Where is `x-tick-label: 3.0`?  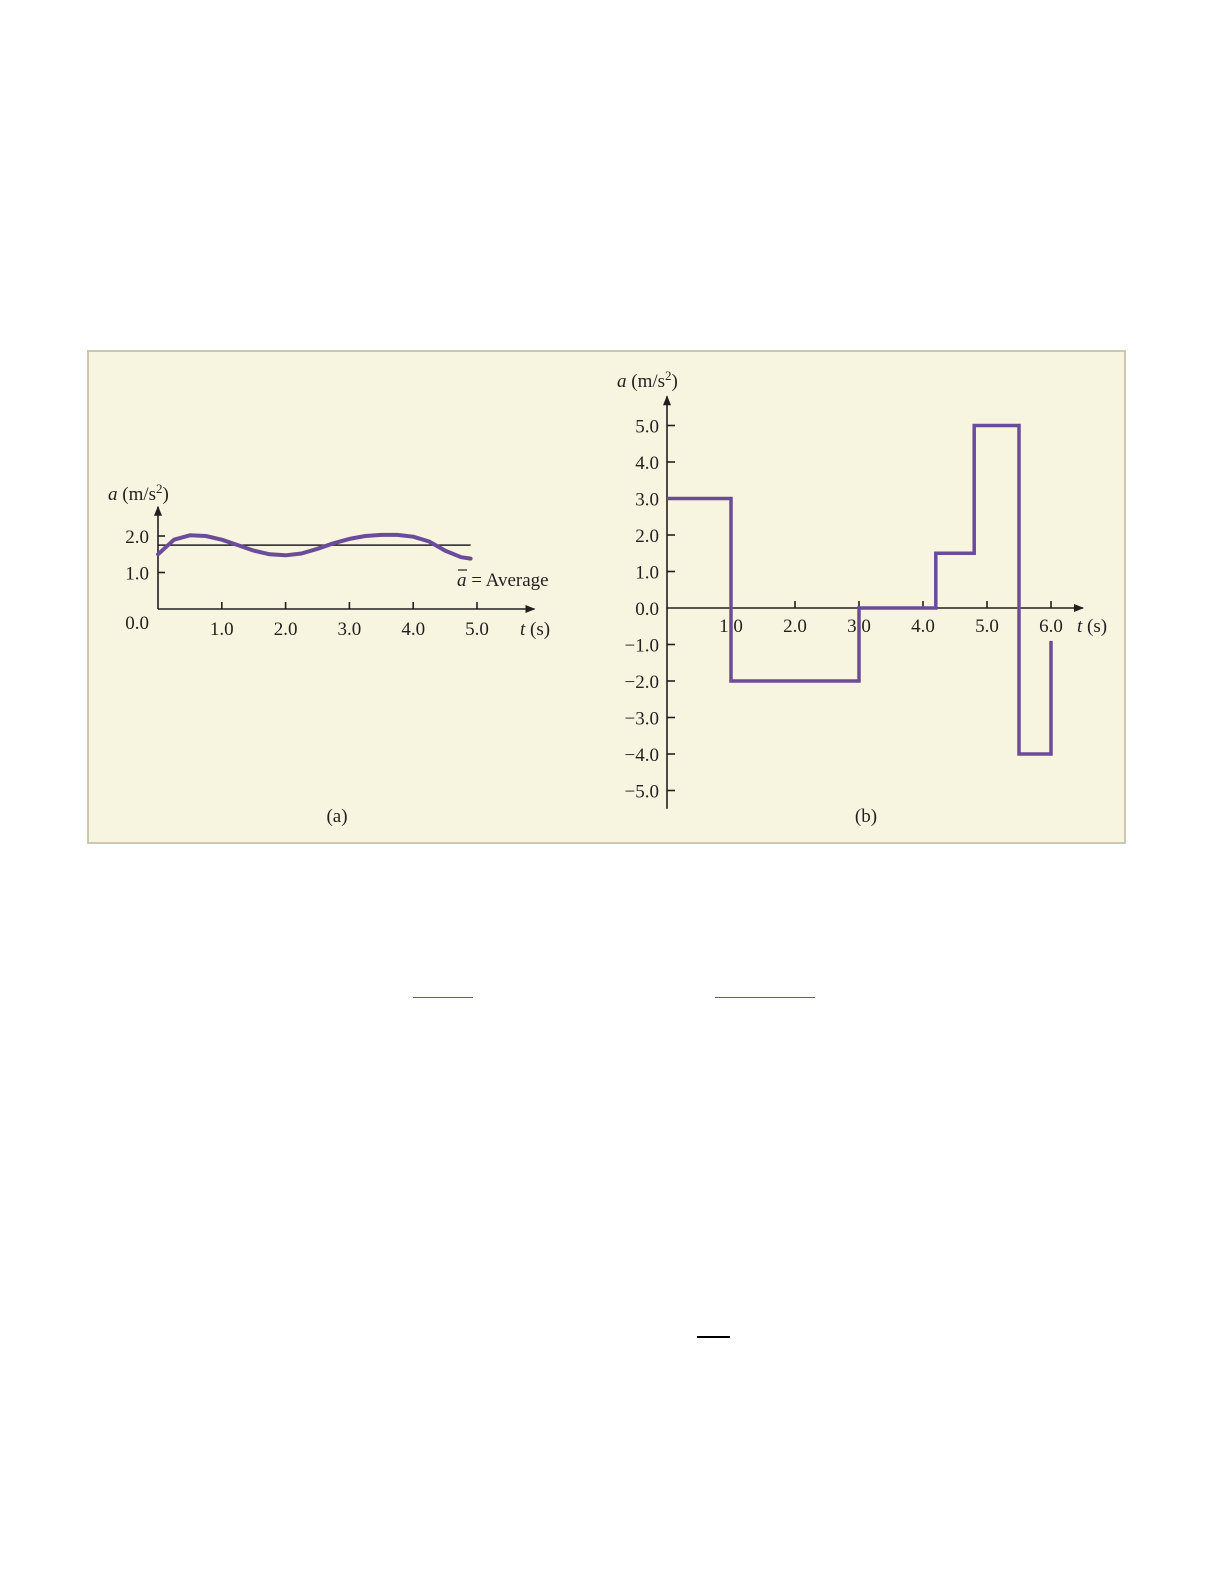
x-tick-label: 3.0 is located at coordinates (350, 629).